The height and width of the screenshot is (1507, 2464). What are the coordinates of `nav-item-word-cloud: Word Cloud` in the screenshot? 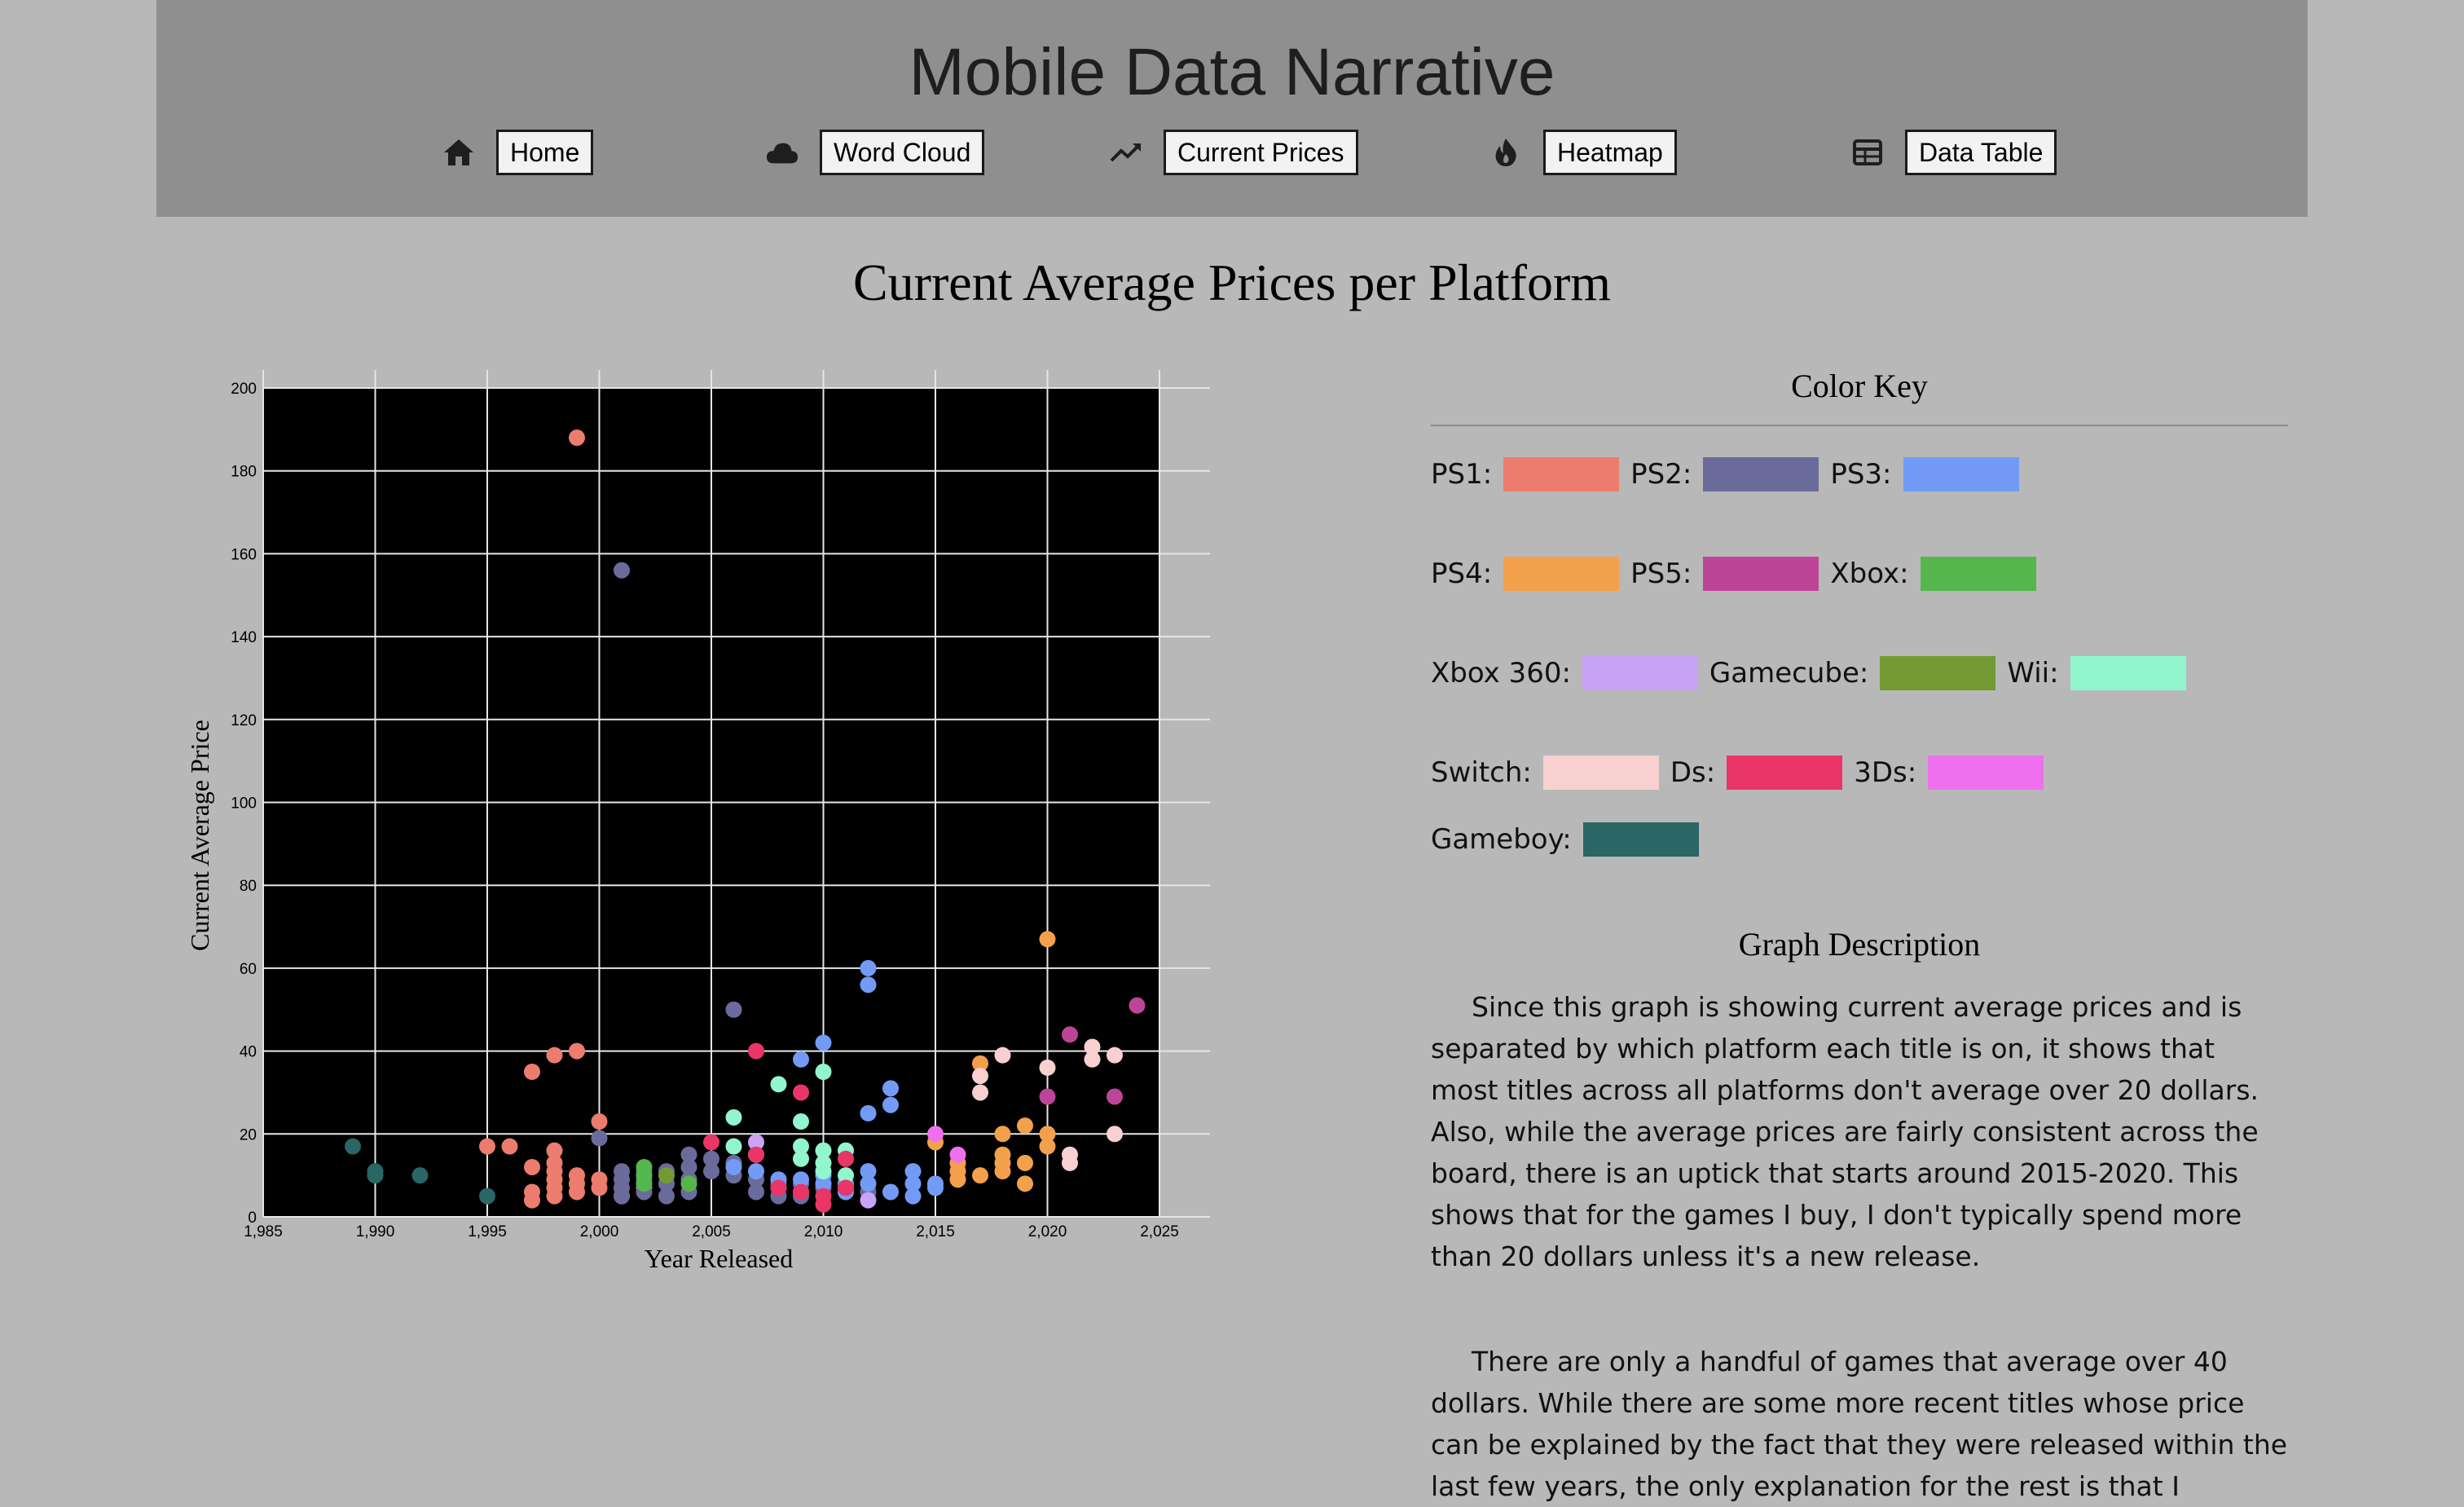 It's located at (875, 153).